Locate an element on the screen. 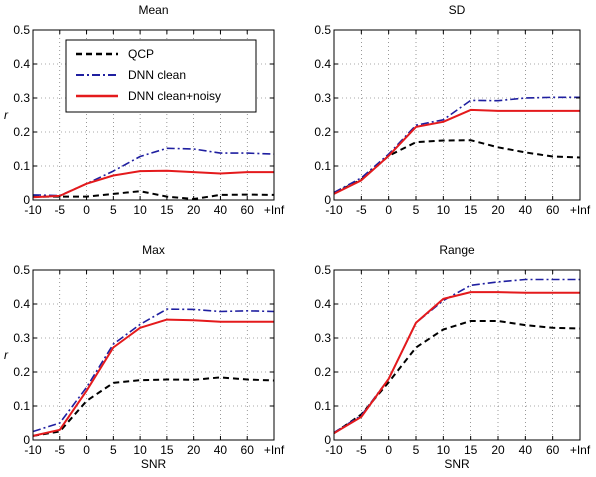 The height and width of the screenshot is (477, 596). chart-title: SD is located at coordinates (457, 10).